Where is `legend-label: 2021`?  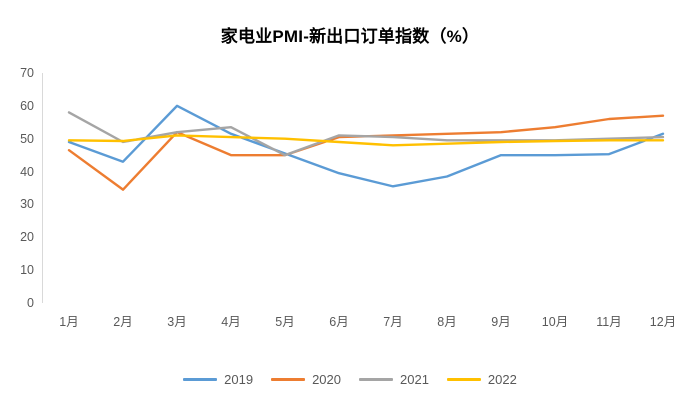
legend-label: 2021 is located at coordinates (414, 379).